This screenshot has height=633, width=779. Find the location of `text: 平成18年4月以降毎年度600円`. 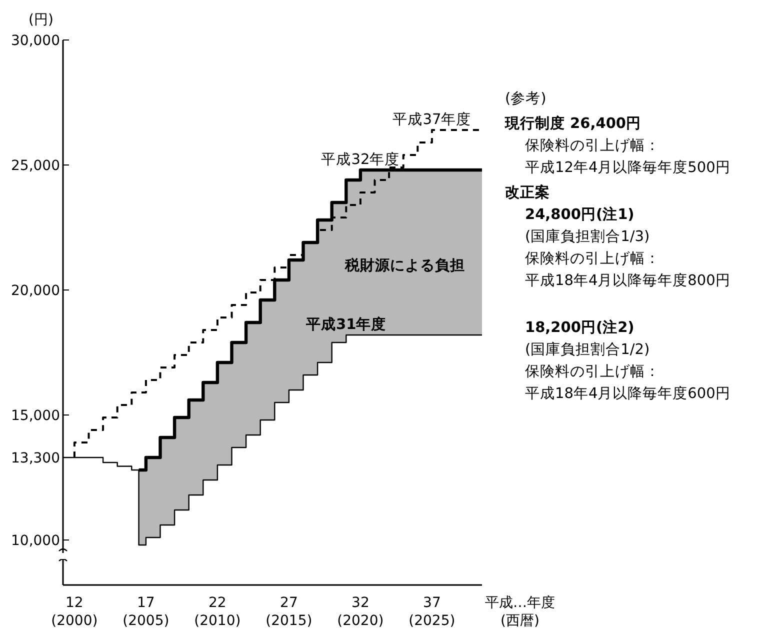

text: 平成18年4月以降毎年度600円 is located at coordinates (627, 393).